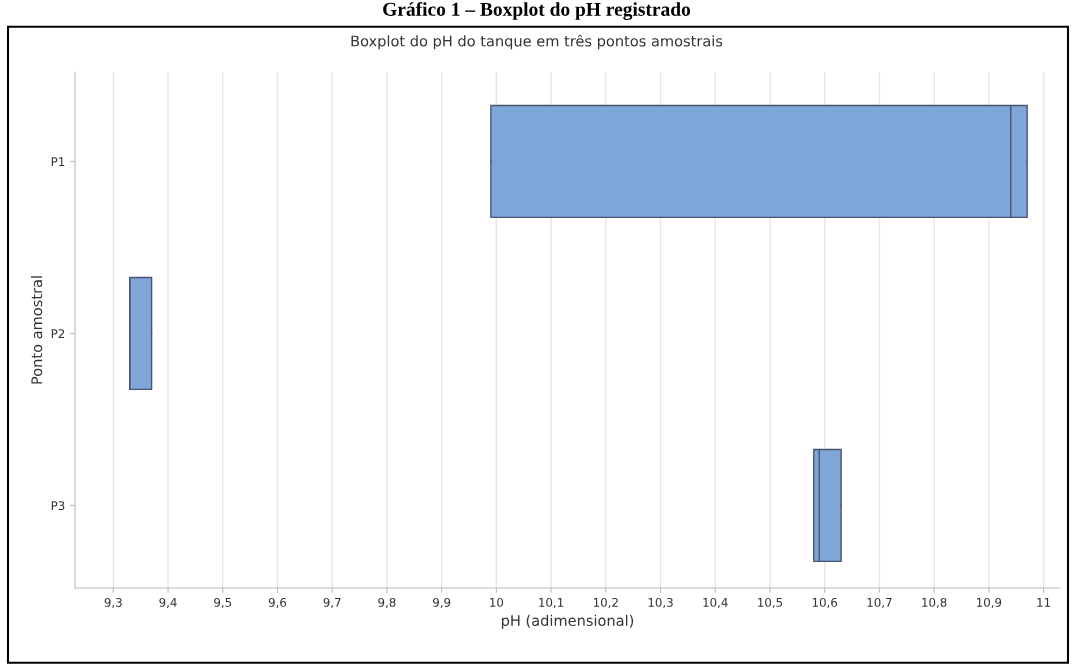 Image resolution: width=1073 pixels, height=664 pixels. Describe the element at coordinates (551, 603) in the screenshot. I see `x-tick-label: 10,1` at that location.